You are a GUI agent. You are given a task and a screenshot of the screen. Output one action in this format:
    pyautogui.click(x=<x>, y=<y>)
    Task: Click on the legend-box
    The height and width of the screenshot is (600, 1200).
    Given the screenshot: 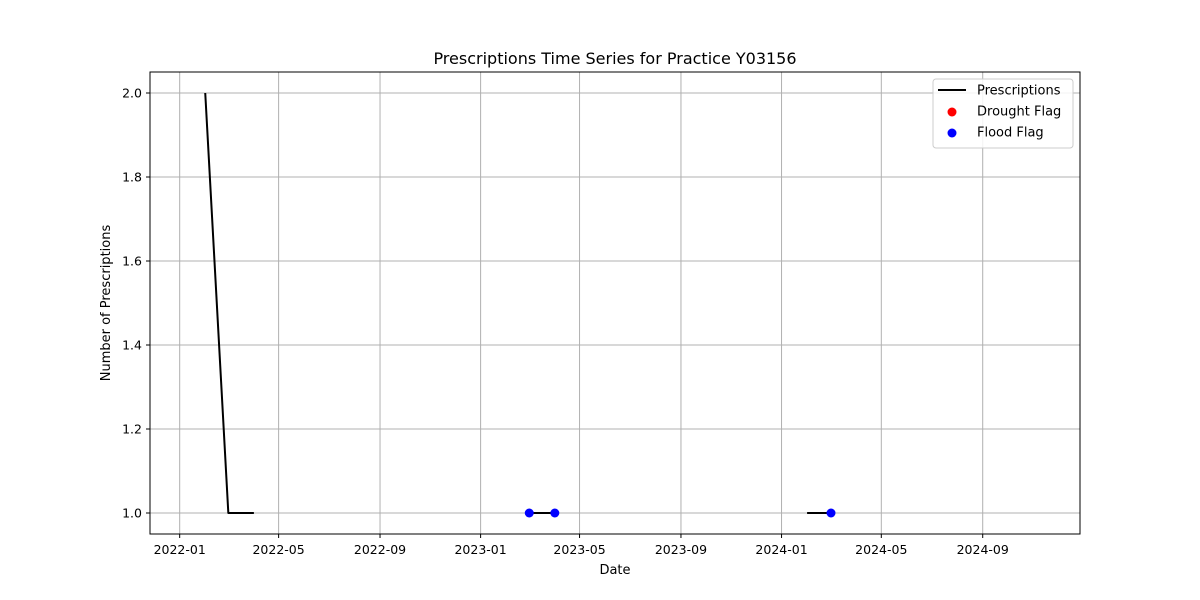 What is the action you would take?
    pyautogui.click(x=1003, y=113)
    